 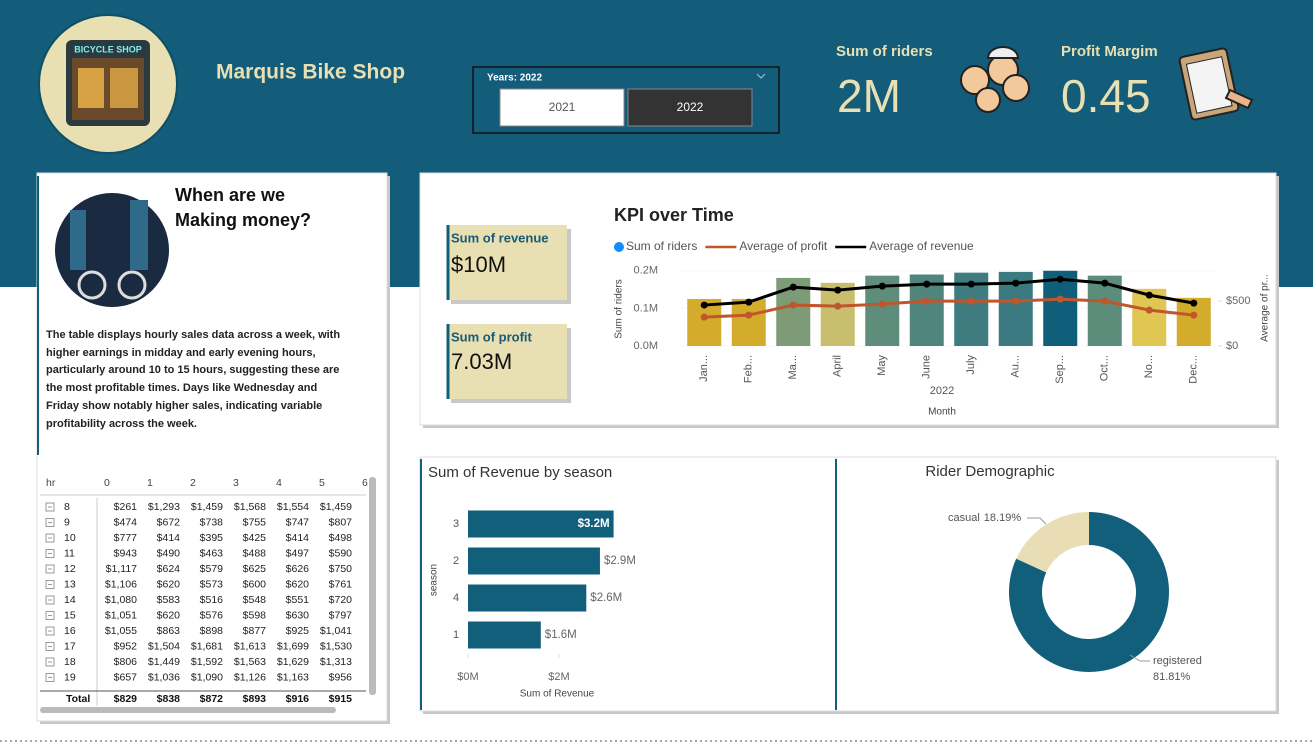 I want to click on total-cell: $915, so click(x=341, y=699).